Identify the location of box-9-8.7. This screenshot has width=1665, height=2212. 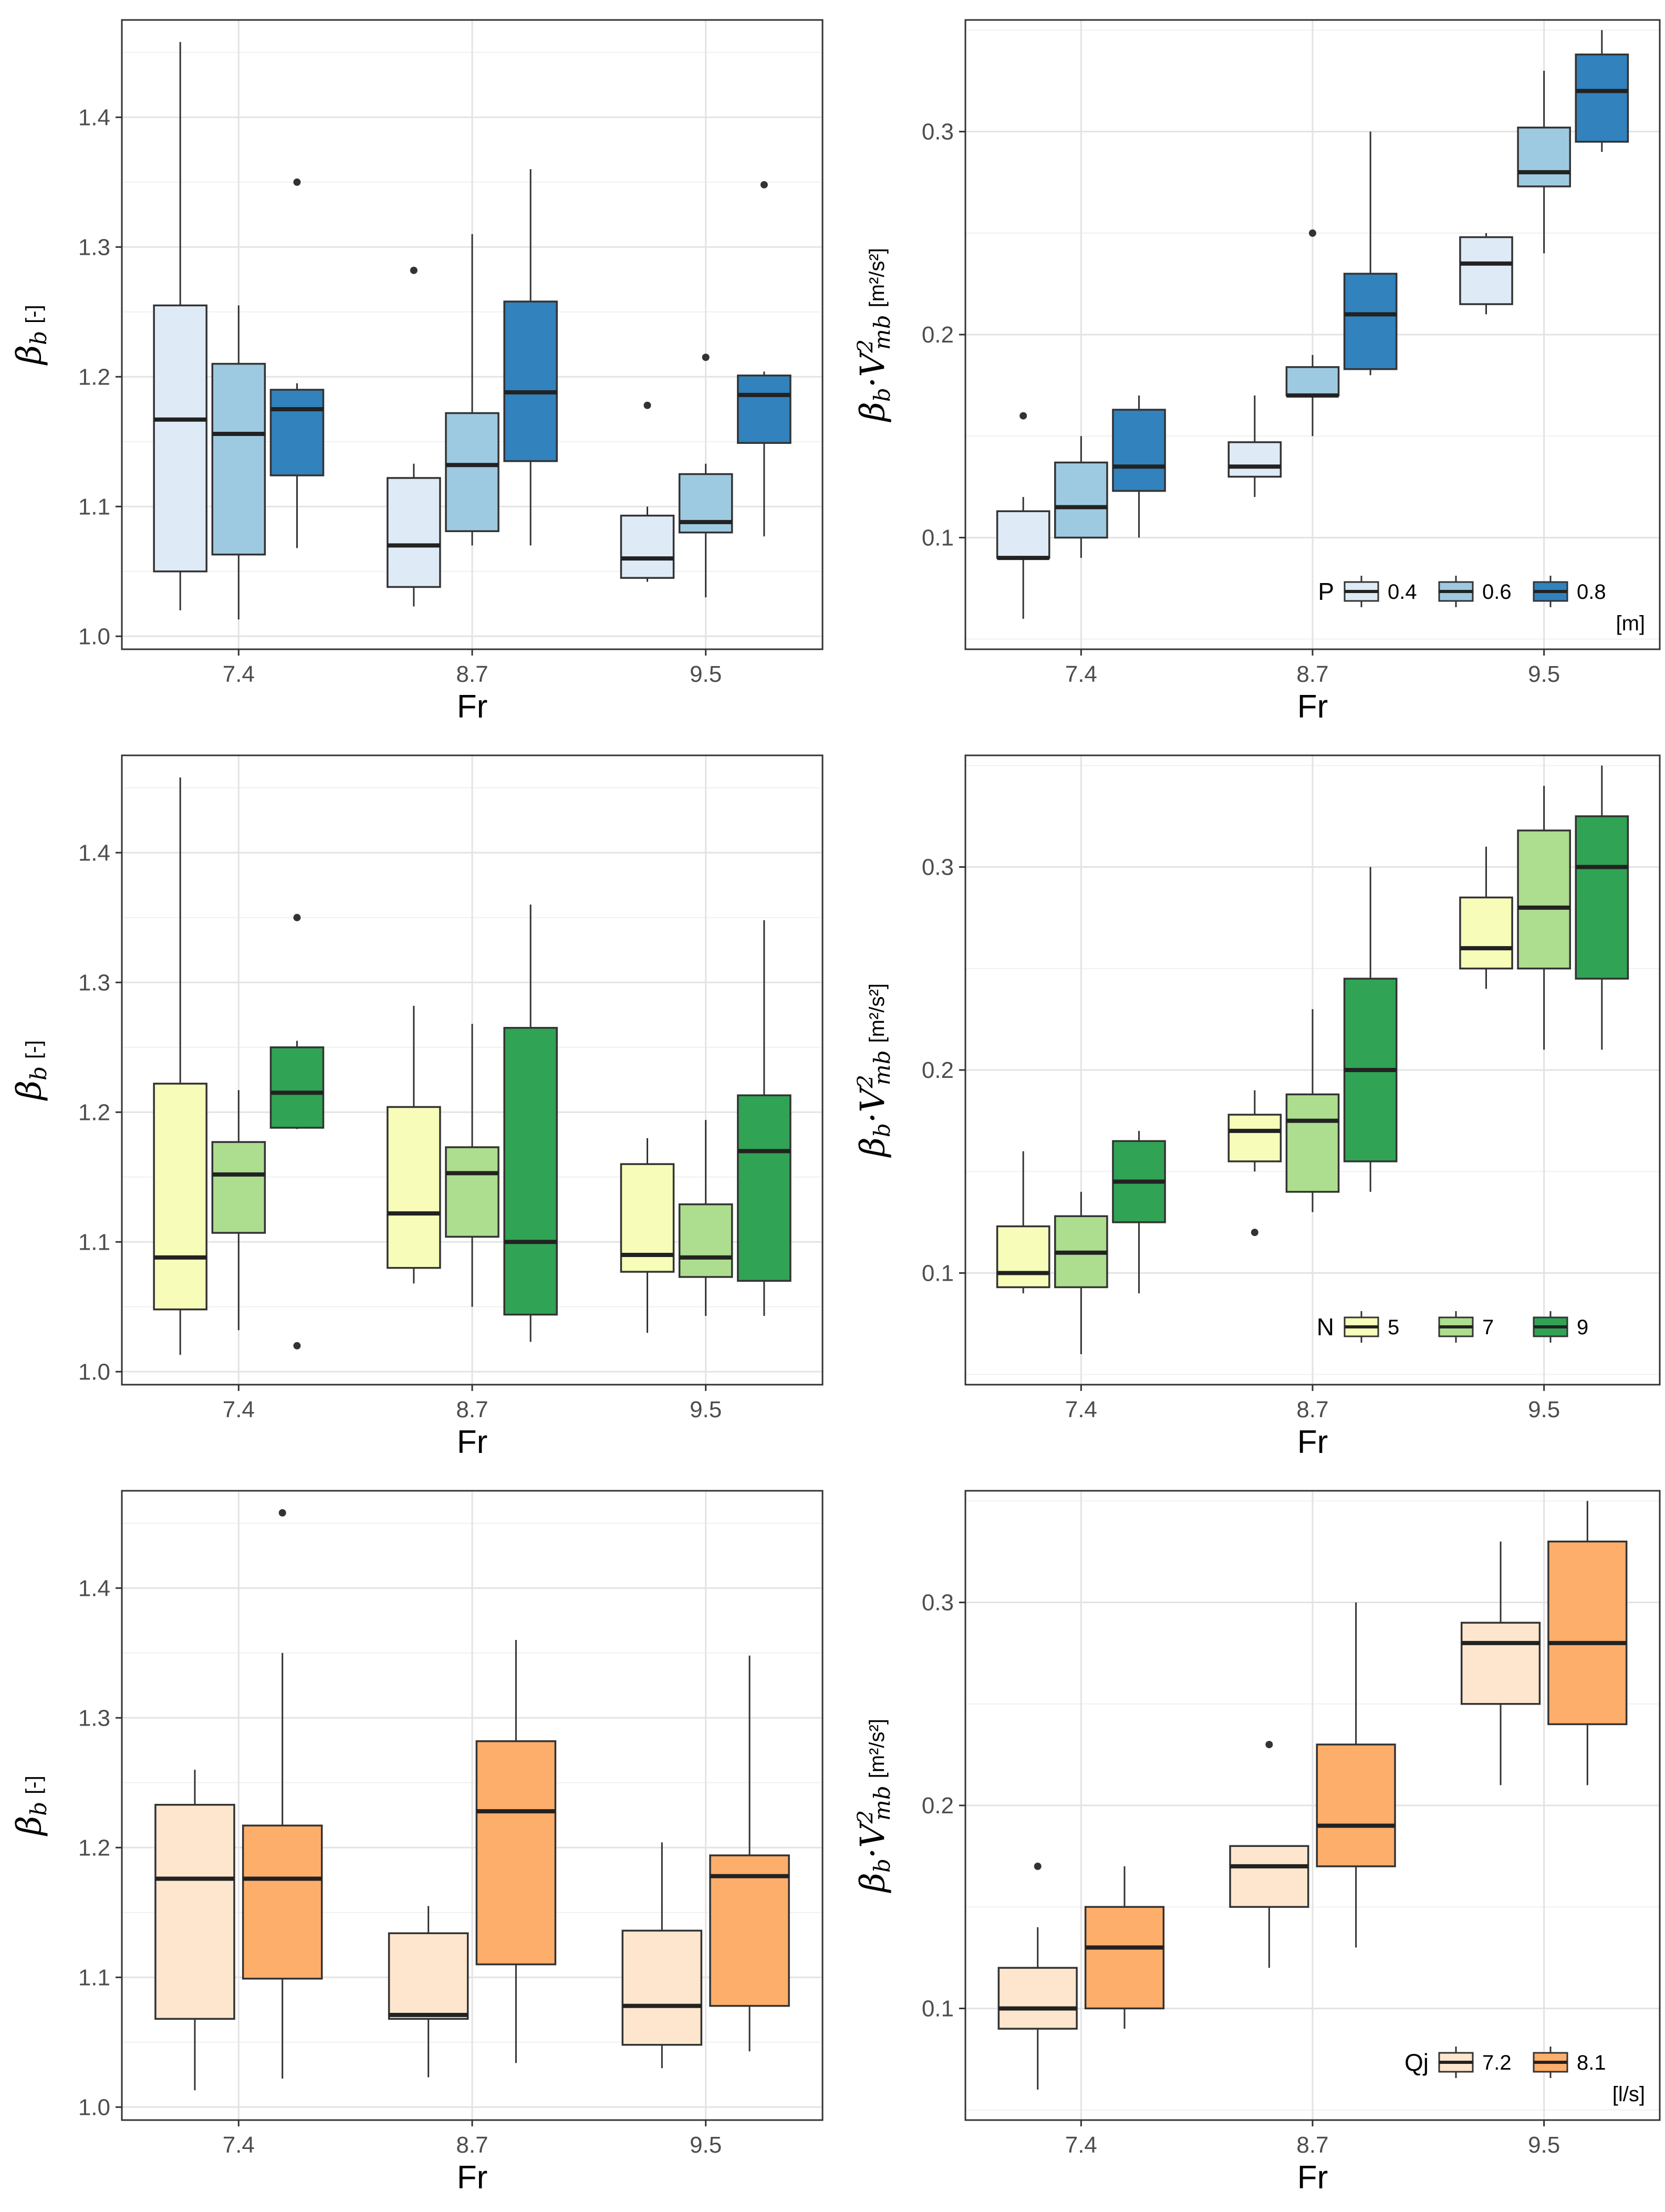
(530, 1124).